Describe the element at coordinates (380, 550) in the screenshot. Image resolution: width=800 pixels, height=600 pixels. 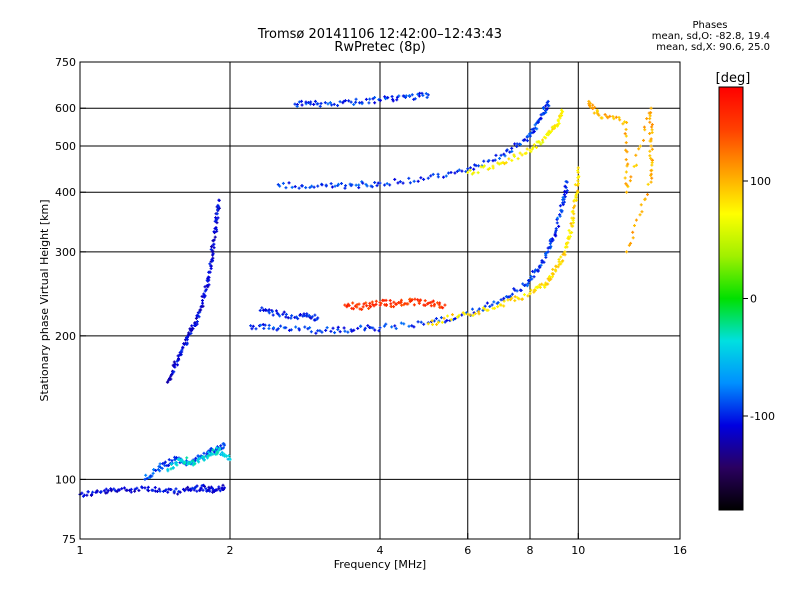
I see `x-tick-label: 4` at that location.